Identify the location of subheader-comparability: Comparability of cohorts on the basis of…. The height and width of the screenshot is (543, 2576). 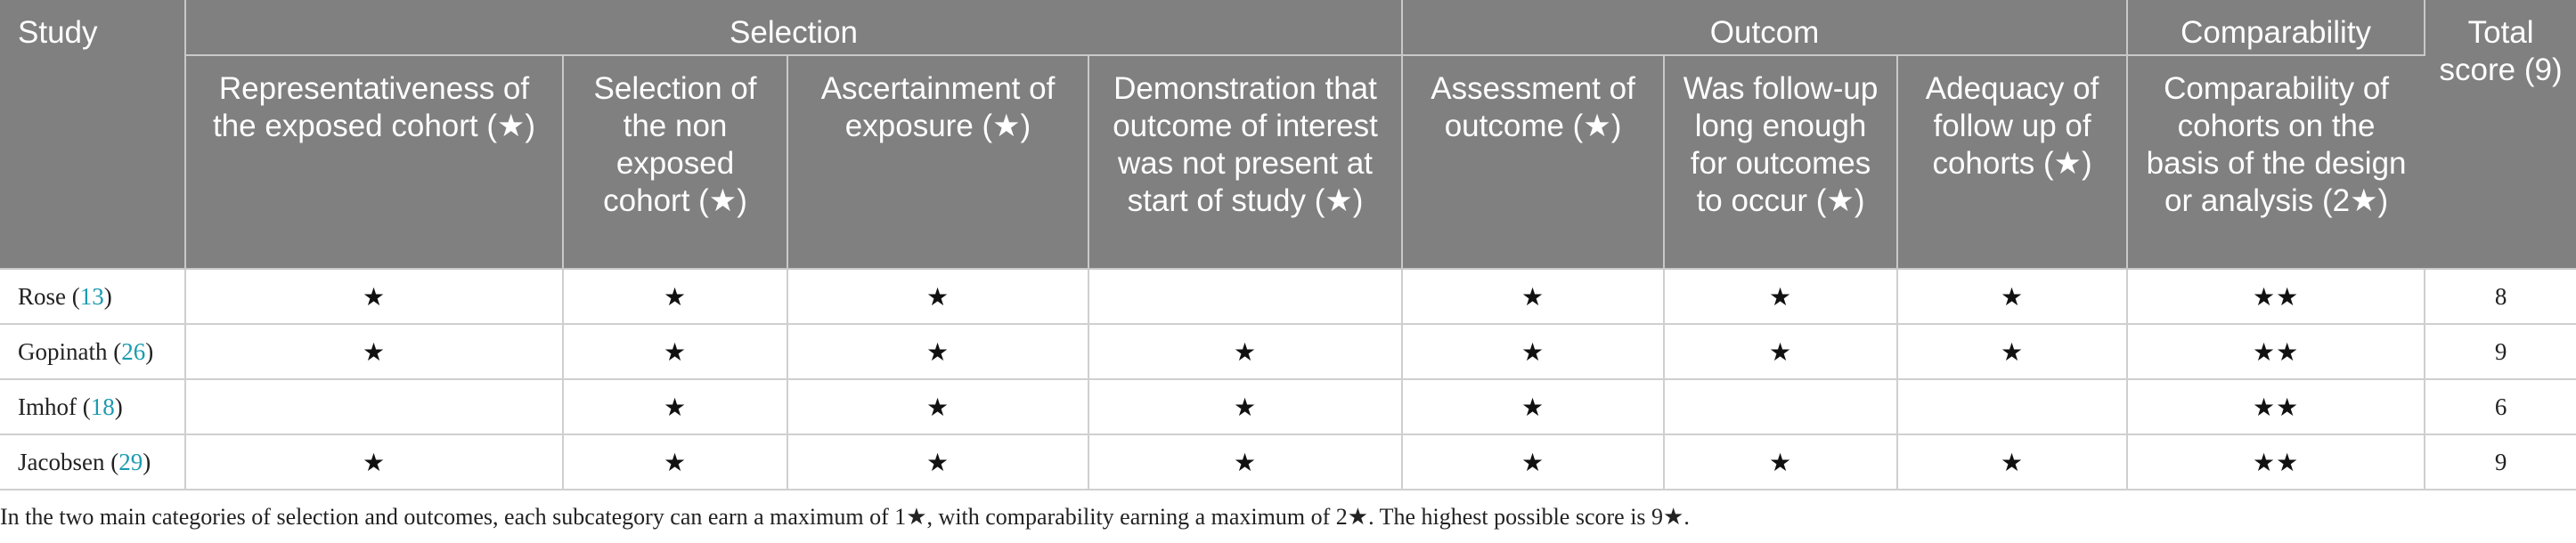
(2276, 163).